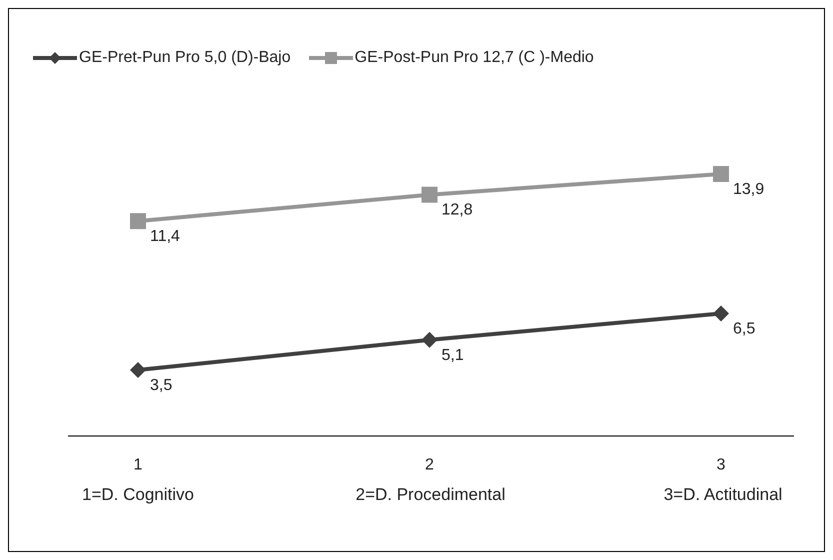 The height and width of the screenshot is (560, 833). I want to click on x-tick-label: 2, so click(429, 465).